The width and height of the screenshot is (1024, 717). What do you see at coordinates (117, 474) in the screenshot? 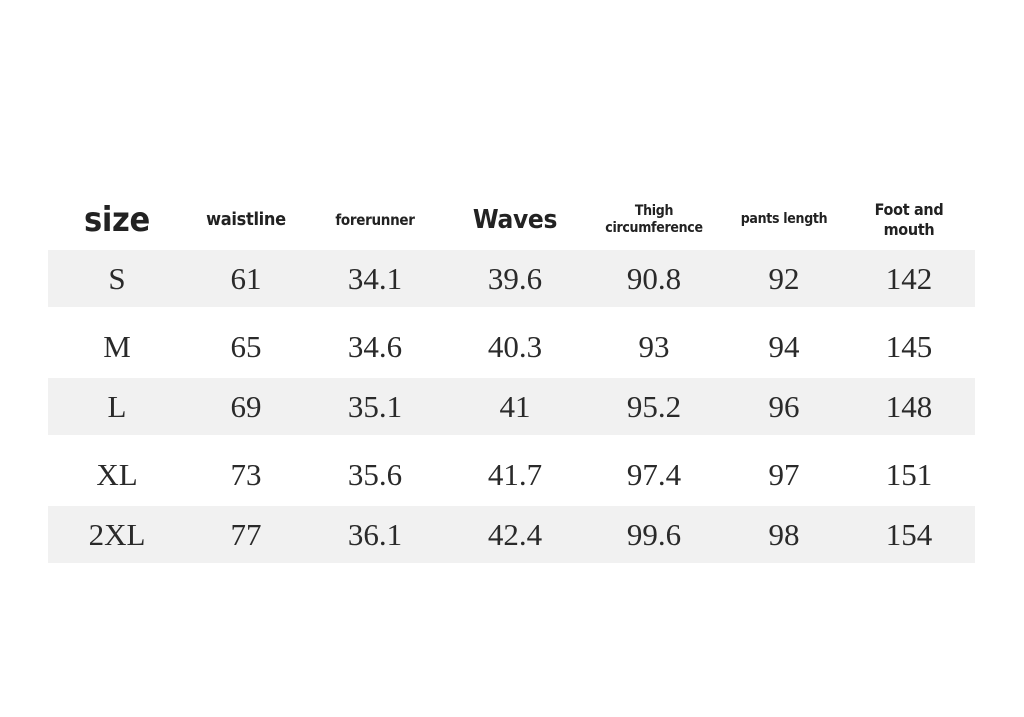
I see `size-label: XL` at bounding box center [117, 474].